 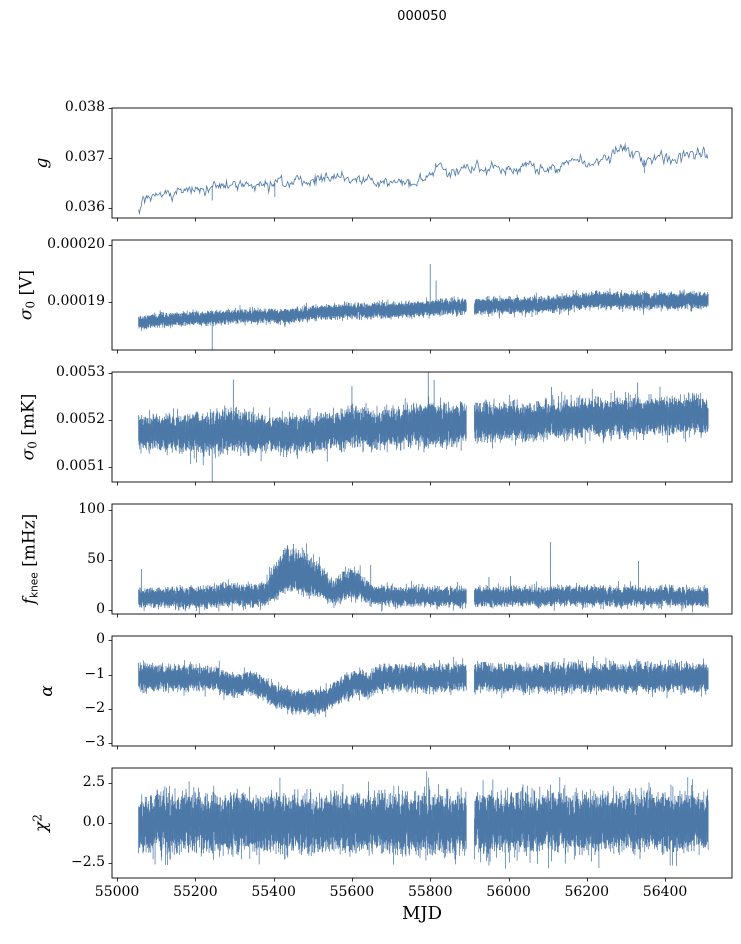 What do you see at coordinates (94, 707) in the screenshot?
I see `ytick-label: −2` at bounding box center [94, 707].